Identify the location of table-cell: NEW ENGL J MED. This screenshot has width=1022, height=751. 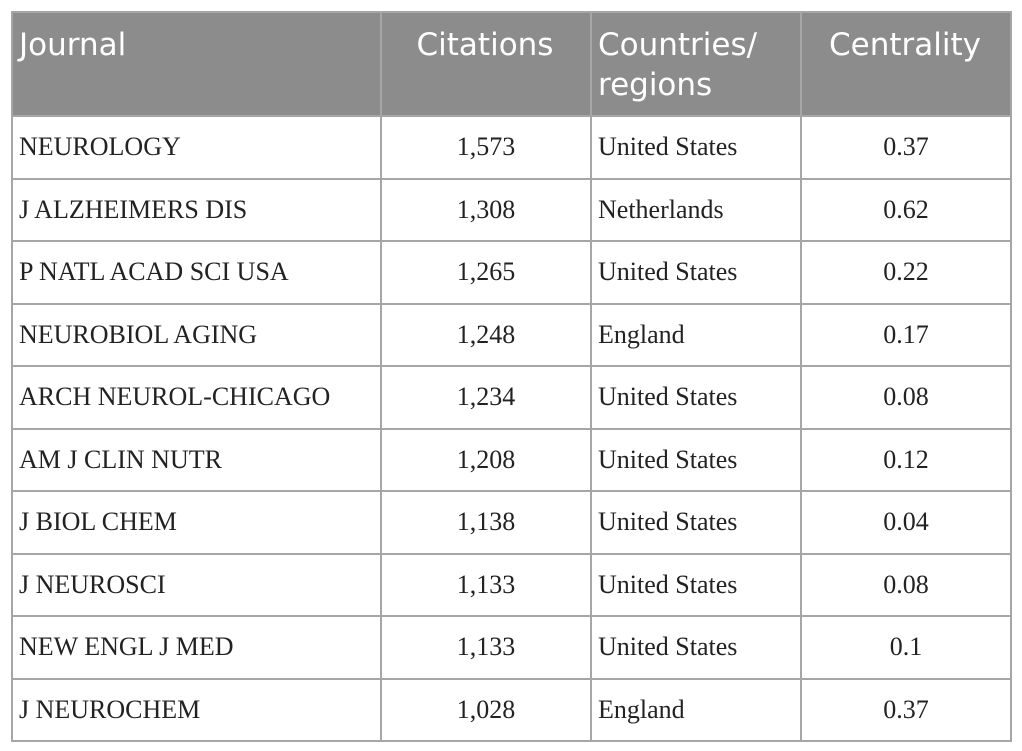
(196, 647).